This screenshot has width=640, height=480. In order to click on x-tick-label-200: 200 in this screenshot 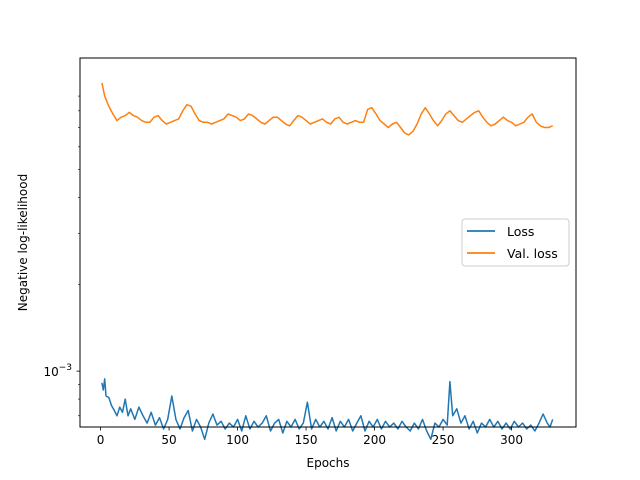, I will do `click(374, 440)`.